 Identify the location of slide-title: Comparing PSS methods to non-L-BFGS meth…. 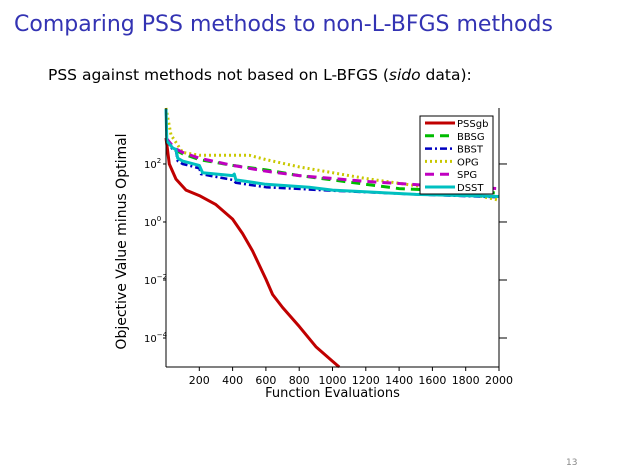
(283, 24).